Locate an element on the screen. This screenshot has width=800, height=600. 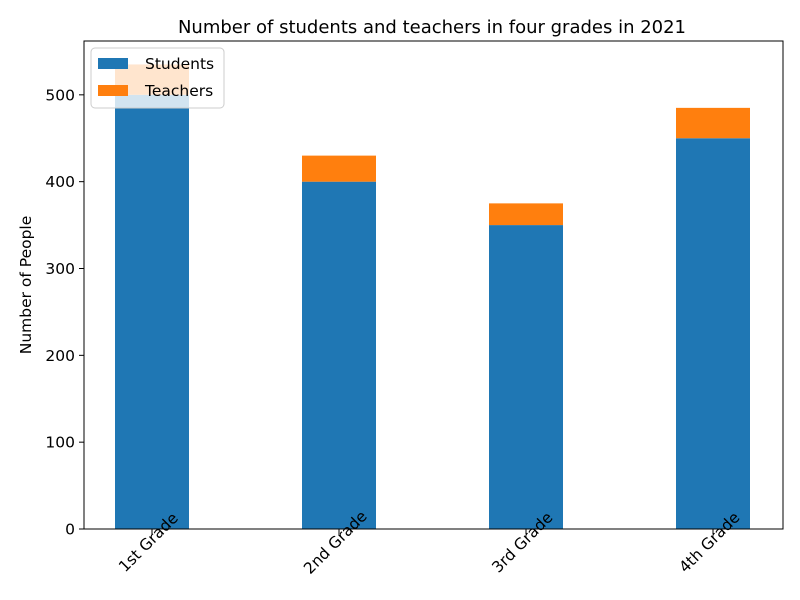
y-tick-label: 0 is located at coordinates (70, 530).